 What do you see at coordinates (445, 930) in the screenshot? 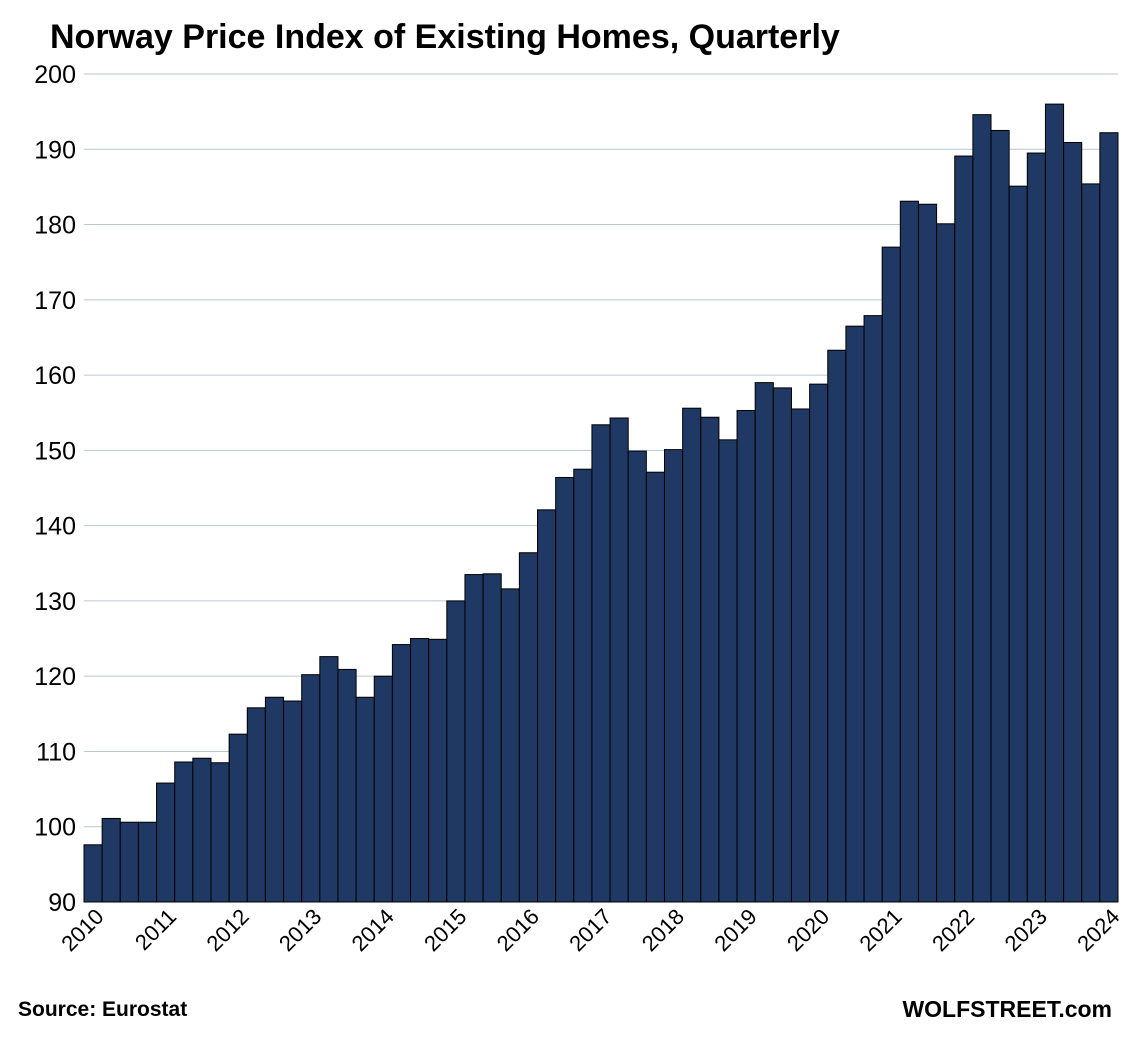
I see `x-tick-label: 2015` at bounding box center [445, 930].